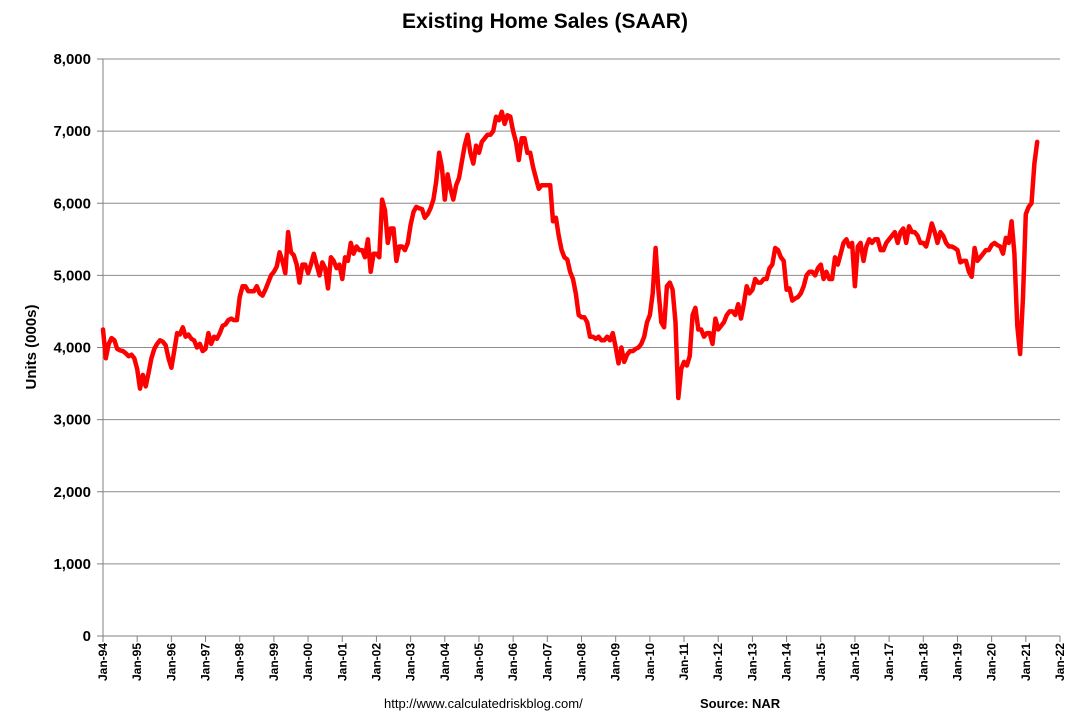  What do you see at coordinates (787, 662) in the screenshot?
I see `x-tick-label: Jan-14` at bounding box center [787, 662].